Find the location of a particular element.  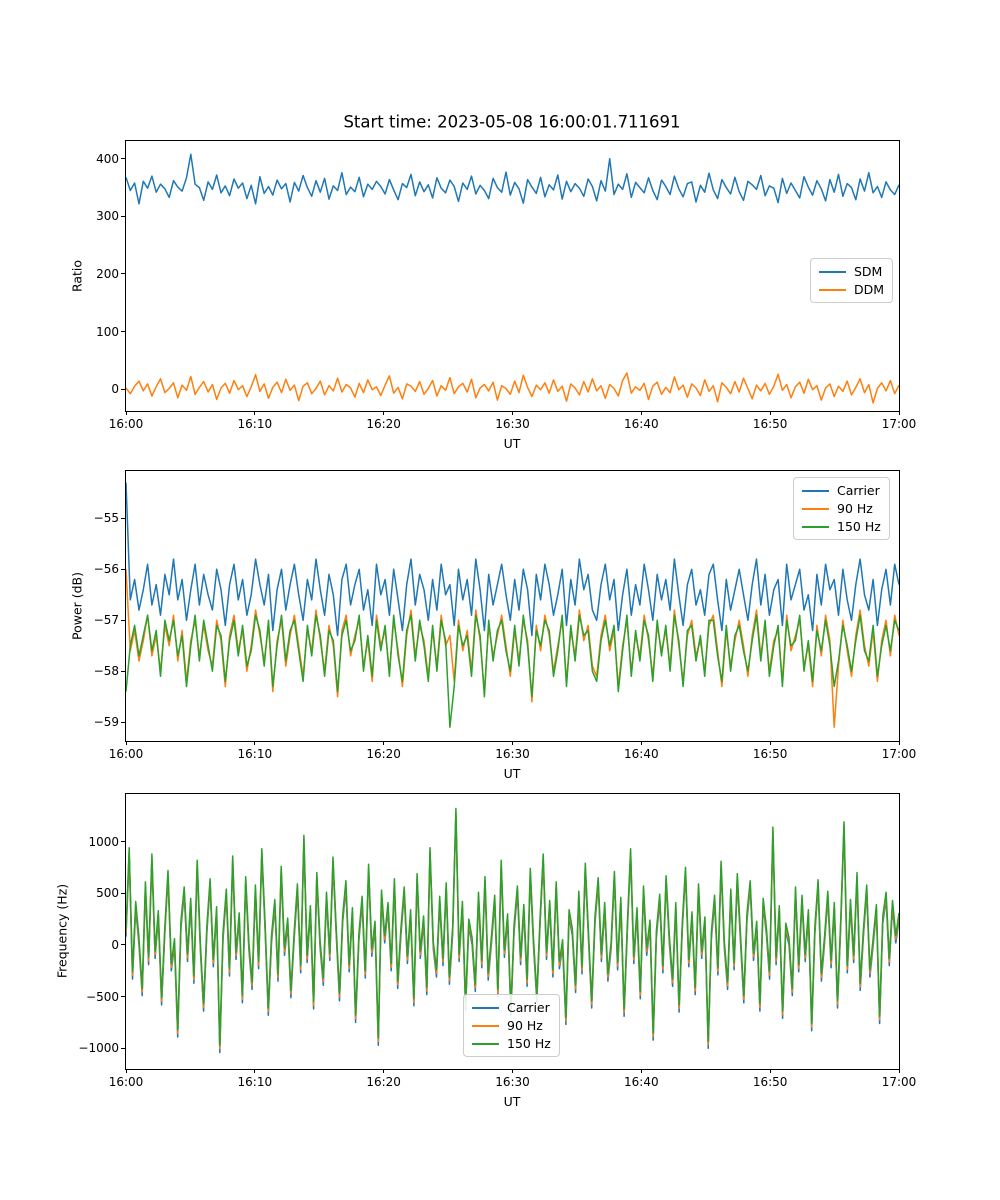

legend-label-sdm: SDM is located at coordinates (868, 271).